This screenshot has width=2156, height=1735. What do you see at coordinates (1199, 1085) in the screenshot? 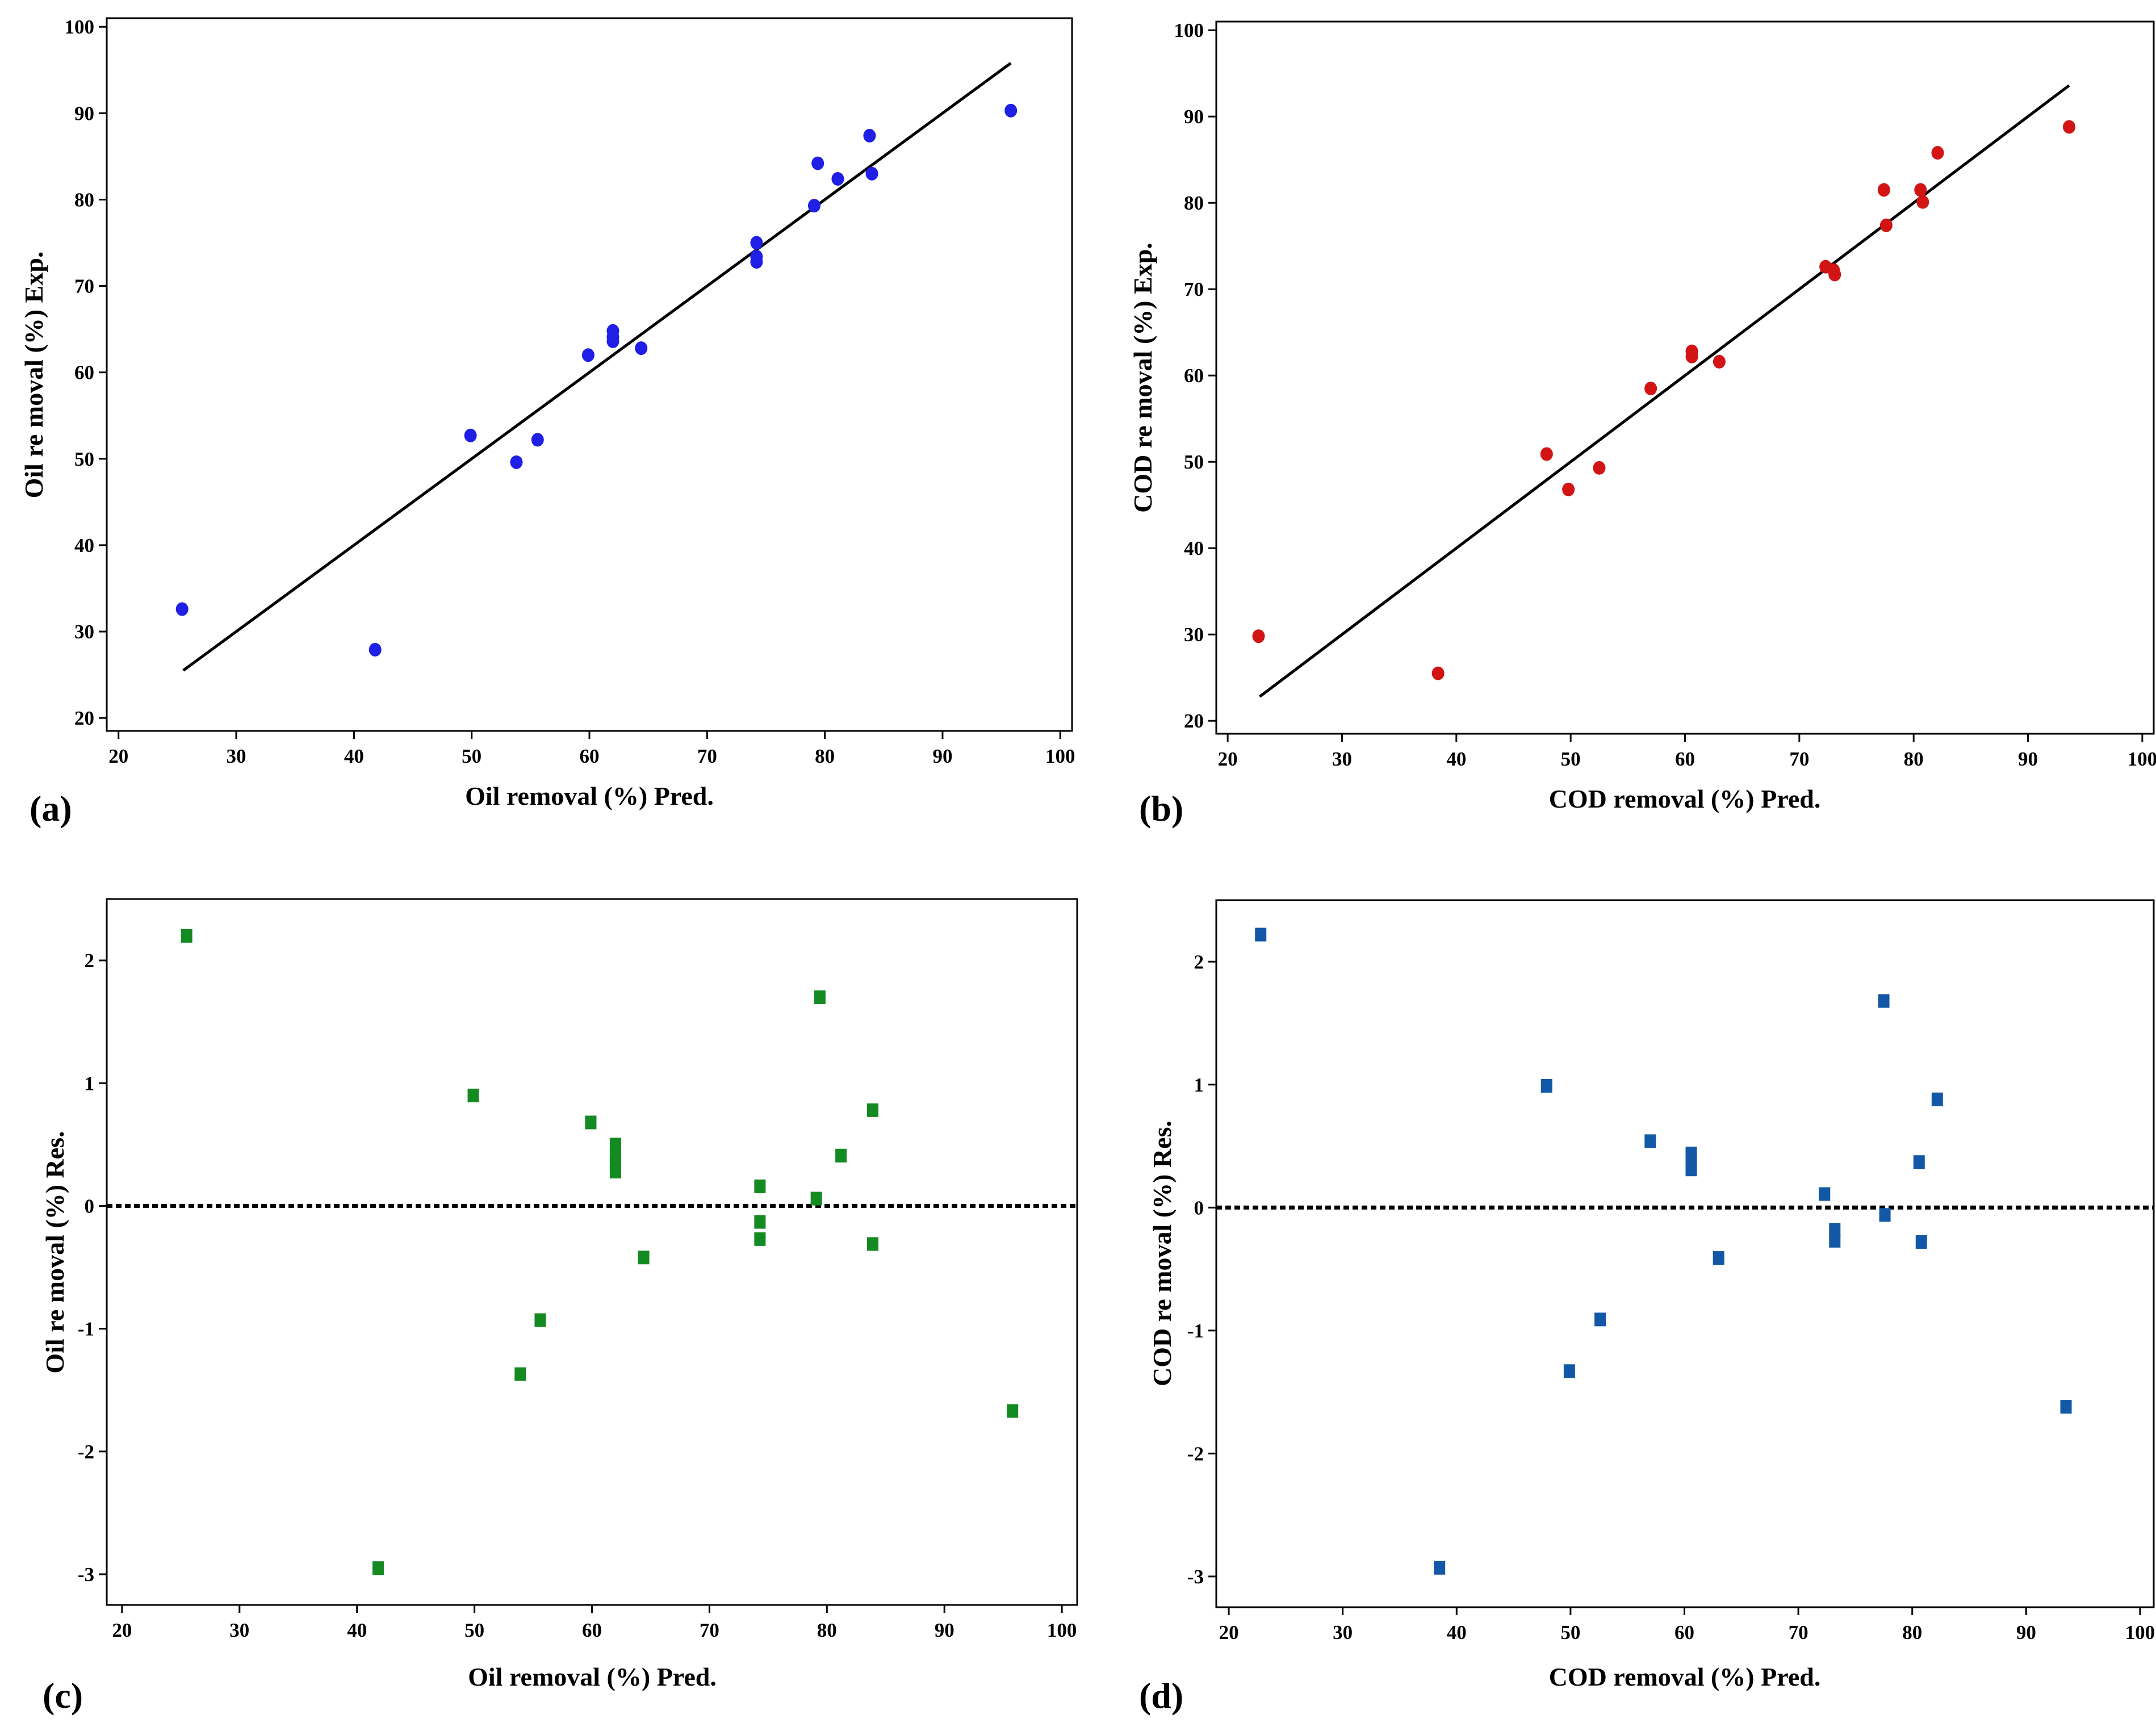
I see `y-tick-label: 1` at bounding box center [1199, 1085].